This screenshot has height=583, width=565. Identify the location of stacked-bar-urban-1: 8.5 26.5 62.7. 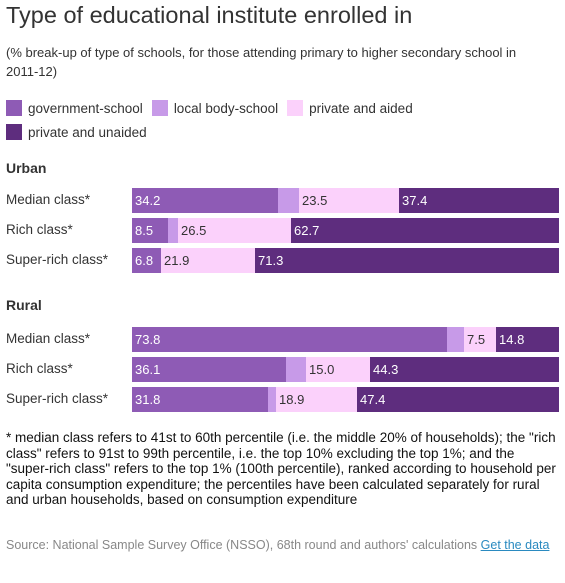
(345, 230).